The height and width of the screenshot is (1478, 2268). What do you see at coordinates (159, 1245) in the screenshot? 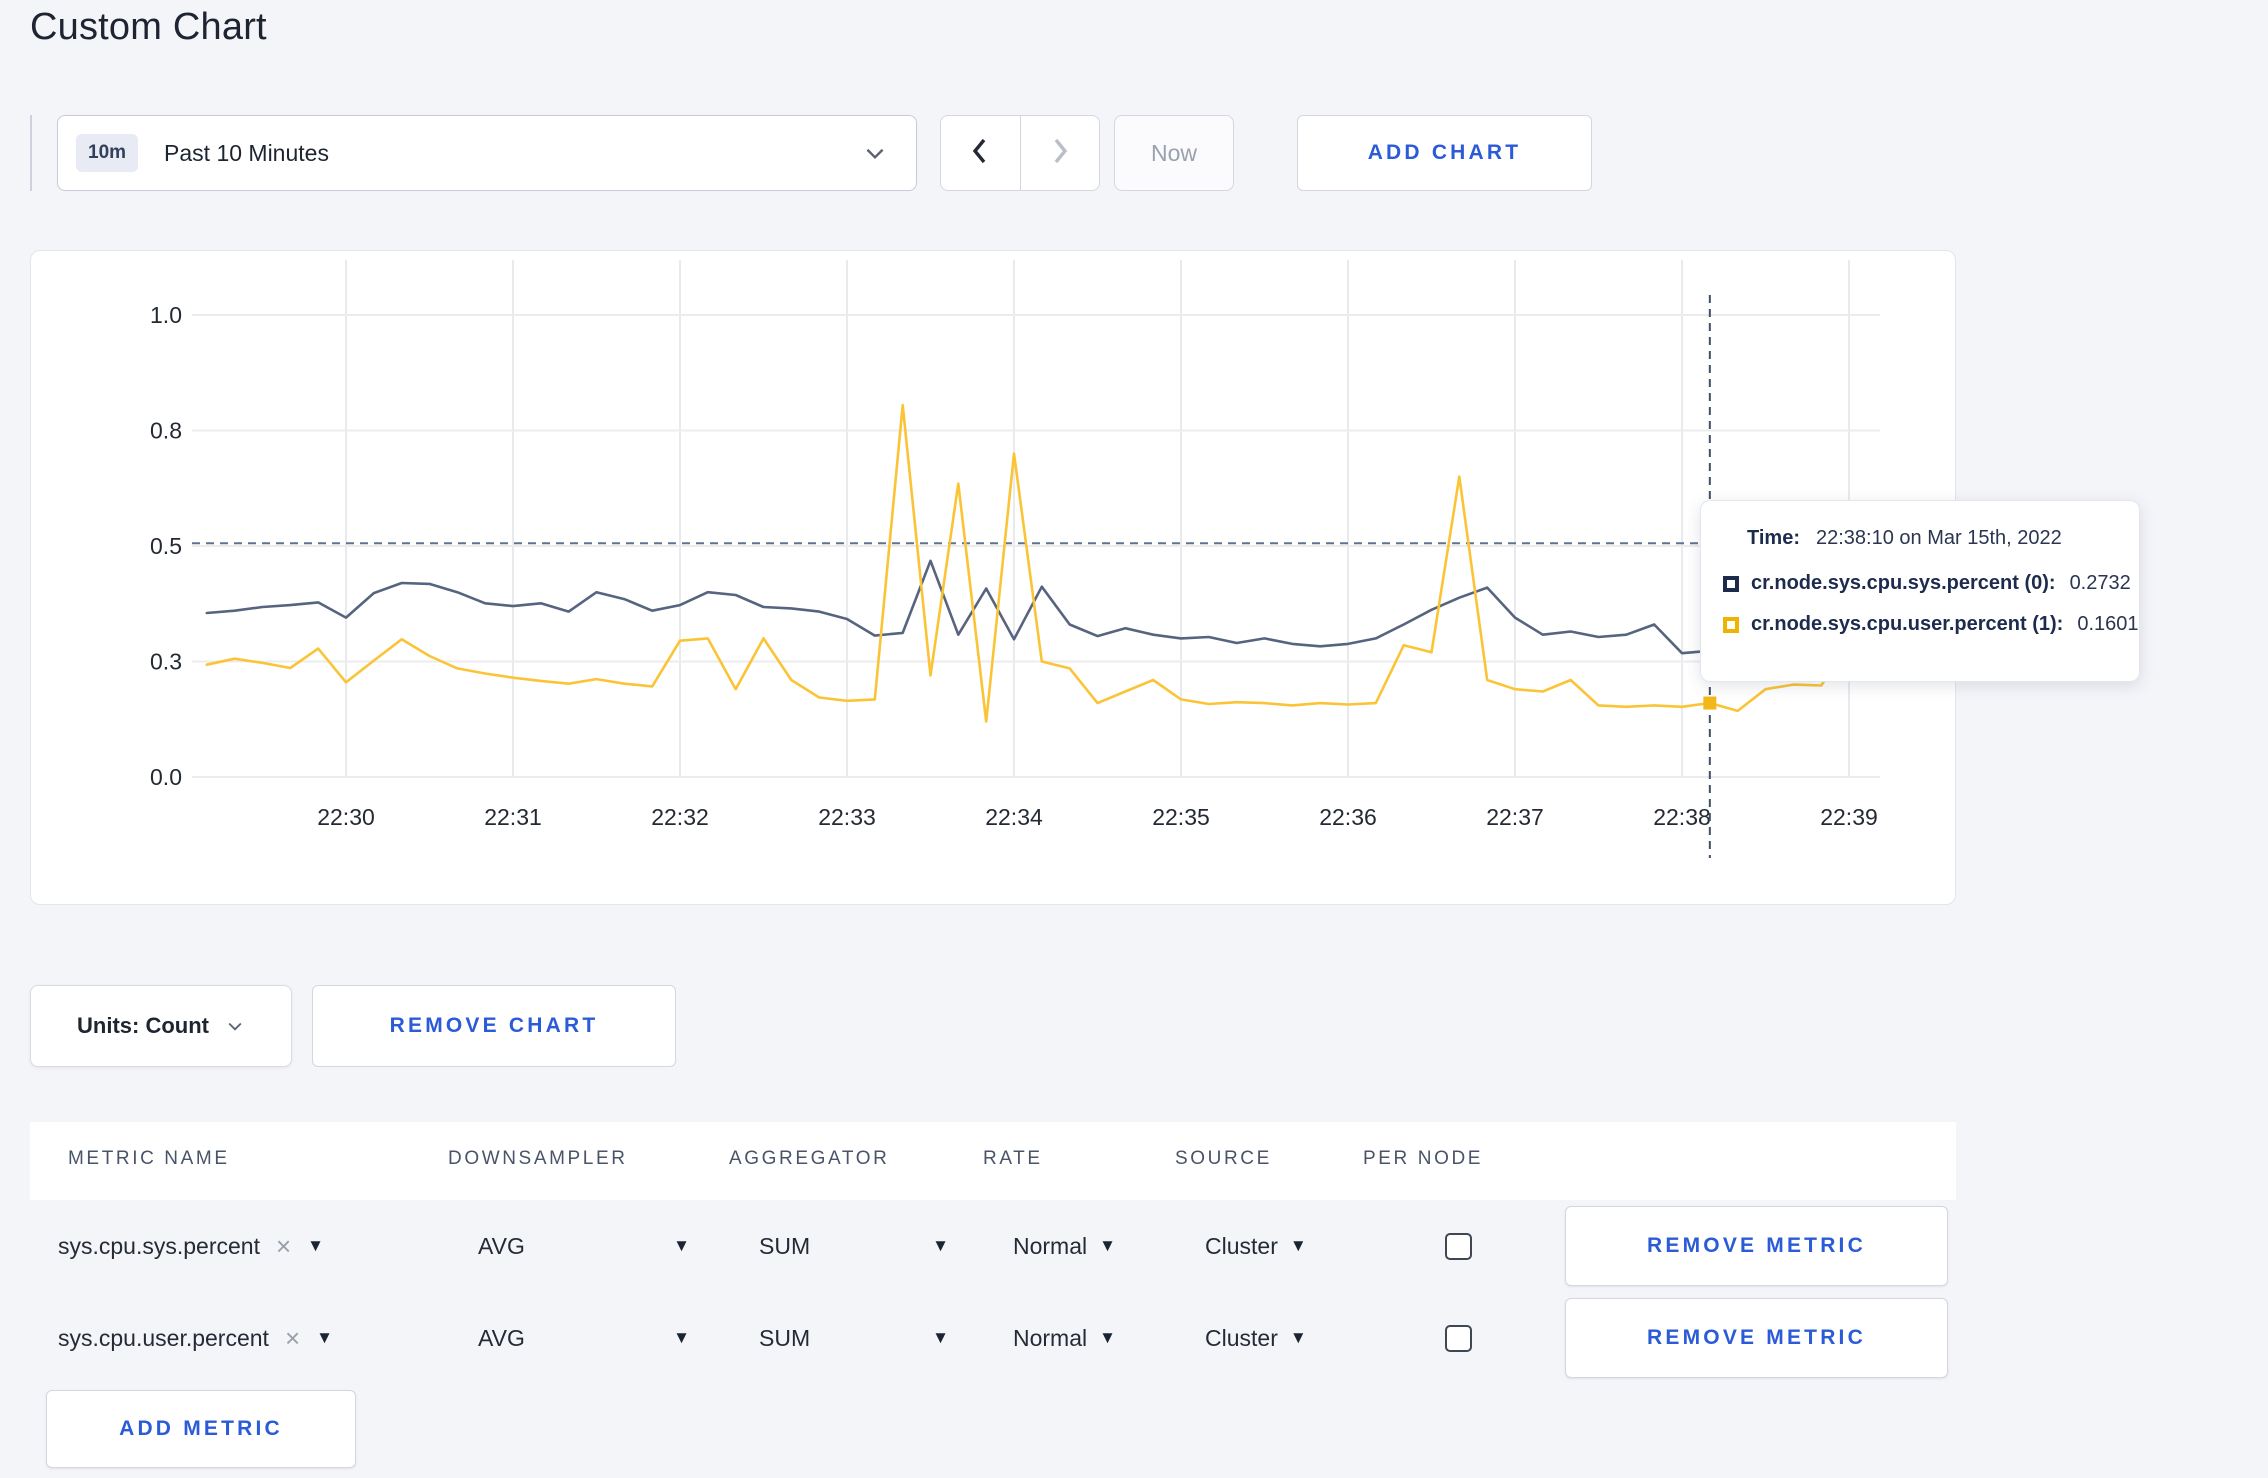
I see `metric-name-value: sys.cpu.sys.percent` at bounding box center [159, 1245].